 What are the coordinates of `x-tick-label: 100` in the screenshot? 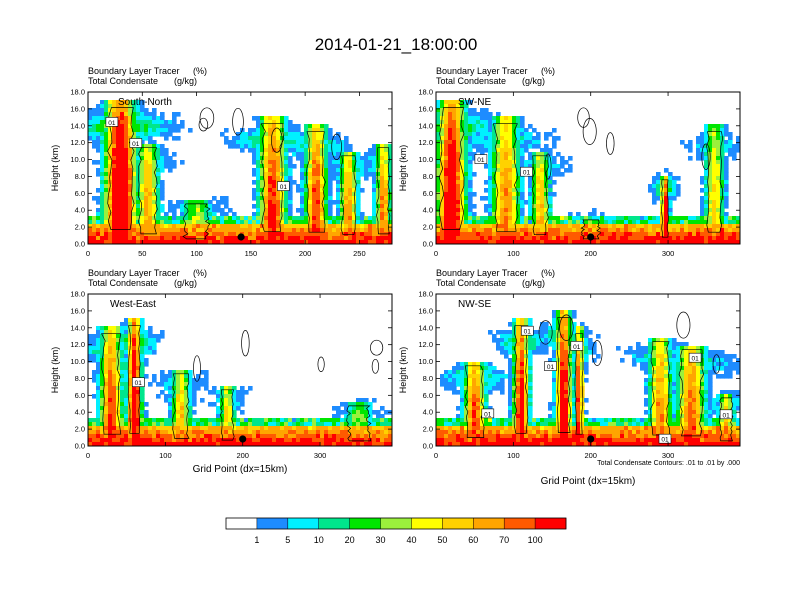 It's located at (165, 455).